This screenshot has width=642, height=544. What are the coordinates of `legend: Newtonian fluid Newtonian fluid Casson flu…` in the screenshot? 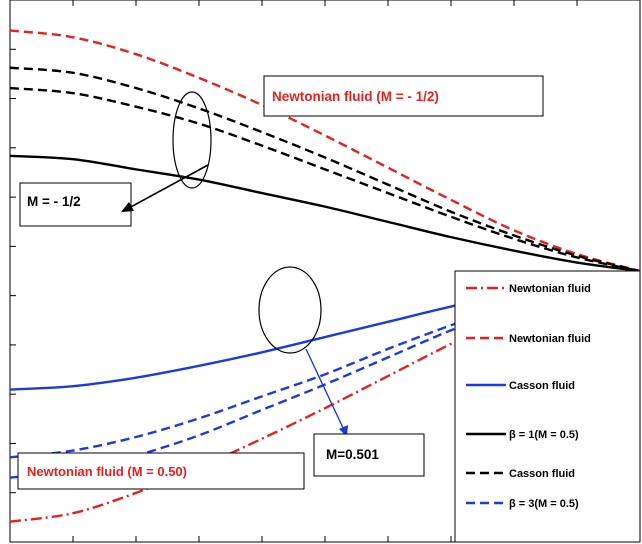 It's located at (547, 406).